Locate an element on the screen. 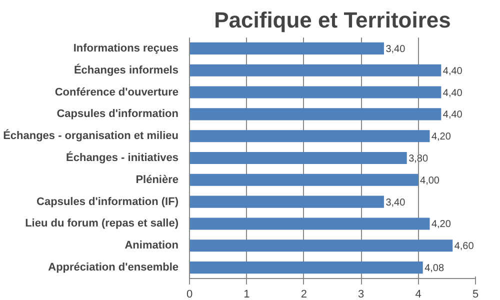 The image size is (500, 300). data-label: 3,80 is located at coordinates (418, 159).